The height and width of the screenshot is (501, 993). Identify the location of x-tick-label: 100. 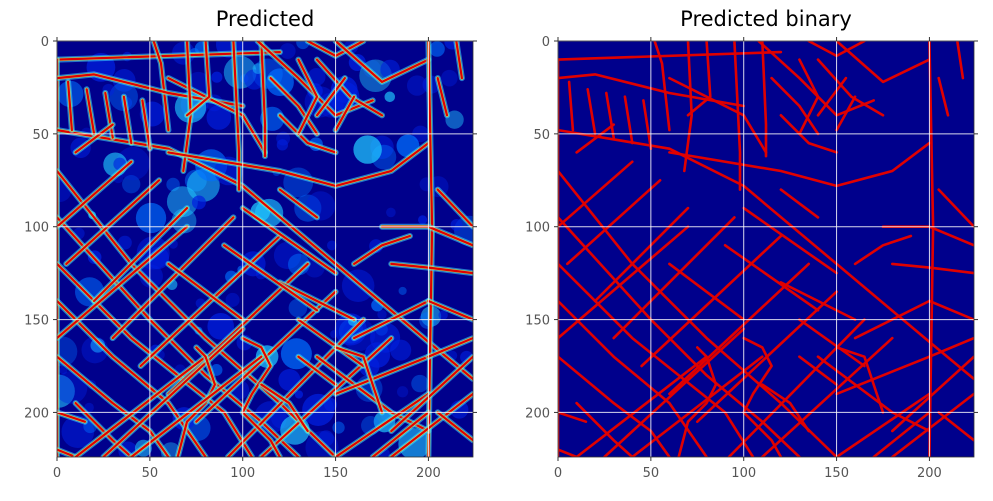
(242, 473).